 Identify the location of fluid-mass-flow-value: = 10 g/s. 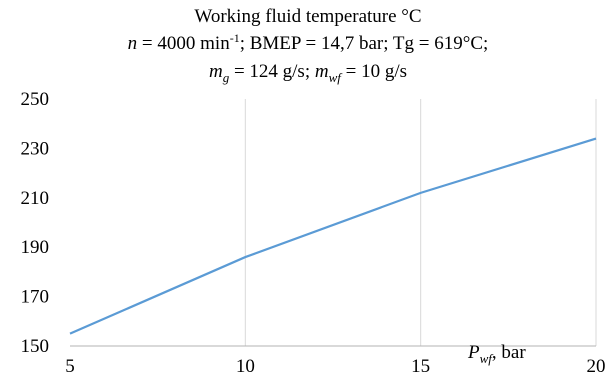
(374, 71).